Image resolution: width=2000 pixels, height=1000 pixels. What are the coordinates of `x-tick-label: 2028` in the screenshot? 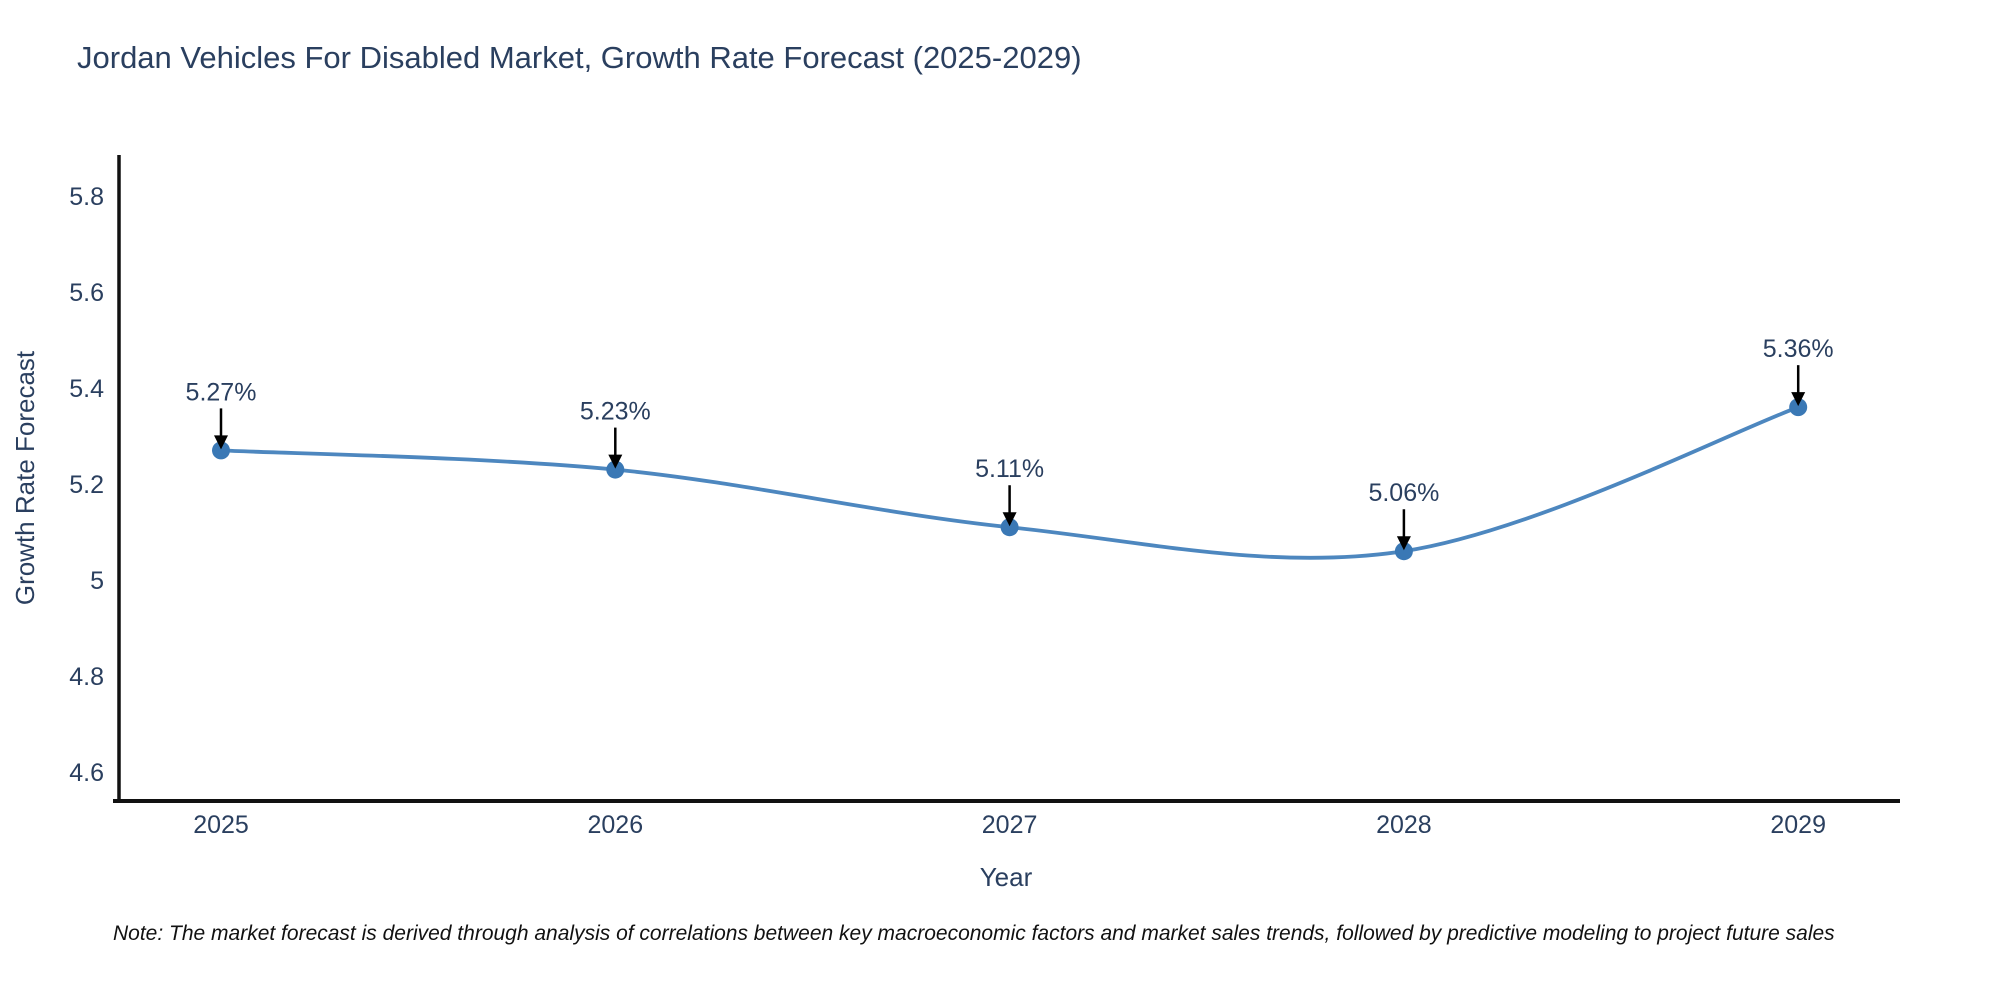 It's located at (1404, 825).